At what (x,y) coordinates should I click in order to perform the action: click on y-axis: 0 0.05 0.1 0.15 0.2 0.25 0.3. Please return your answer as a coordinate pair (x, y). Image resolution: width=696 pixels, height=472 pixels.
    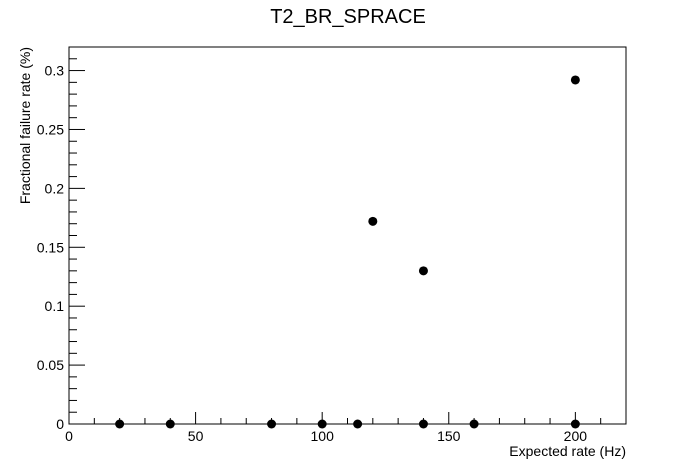
    Looking at the image, I should click on (61, 239).